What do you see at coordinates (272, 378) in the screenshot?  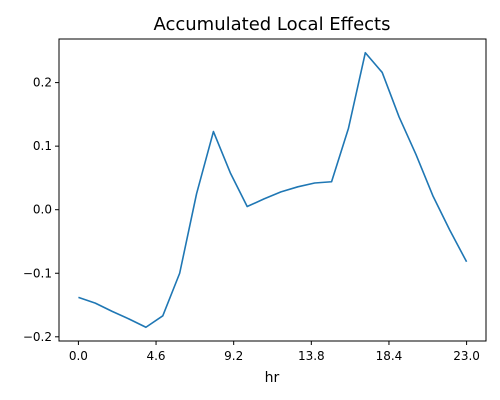 I see `x-axis-label: hr` at bounding box center [272, 378].